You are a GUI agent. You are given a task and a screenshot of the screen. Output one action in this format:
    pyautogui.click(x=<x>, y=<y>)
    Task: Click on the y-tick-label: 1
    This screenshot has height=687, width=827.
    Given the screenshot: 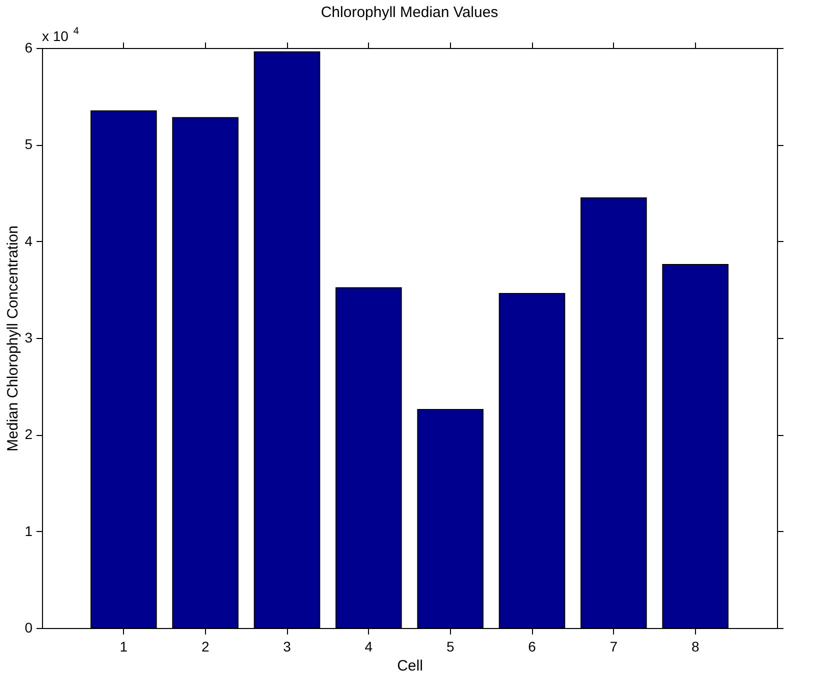 What is the action you would take?
    pyautogui.click(x=28, y=530)
    